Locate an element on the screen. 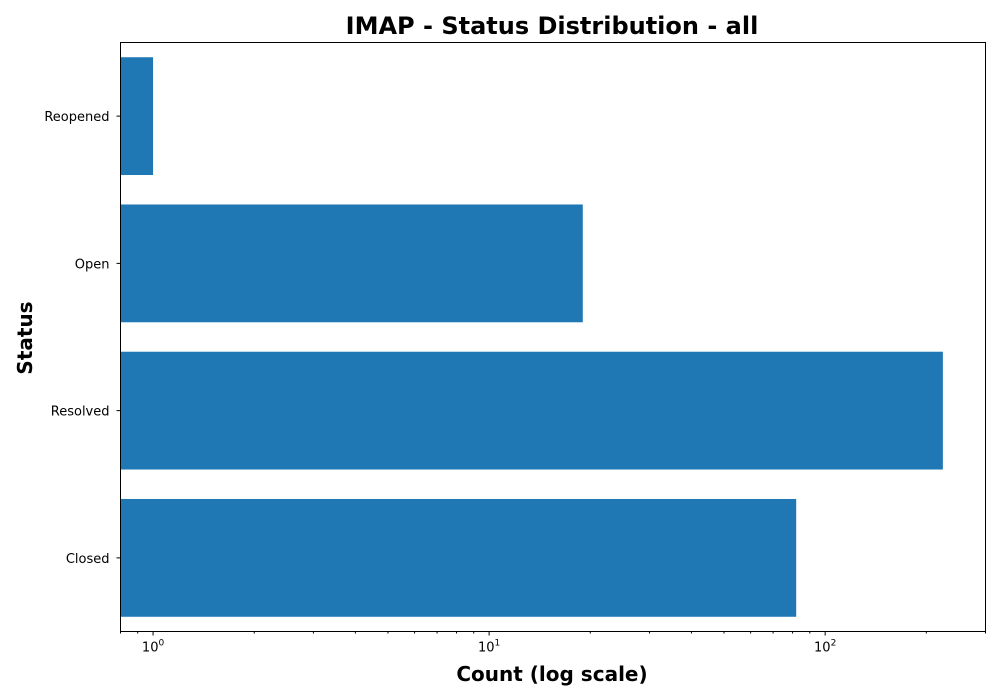 The width and height of the screenshot is (1000, 700). chart-title: IMAP - Status Distribution - all is located at coordinates (552, 26).